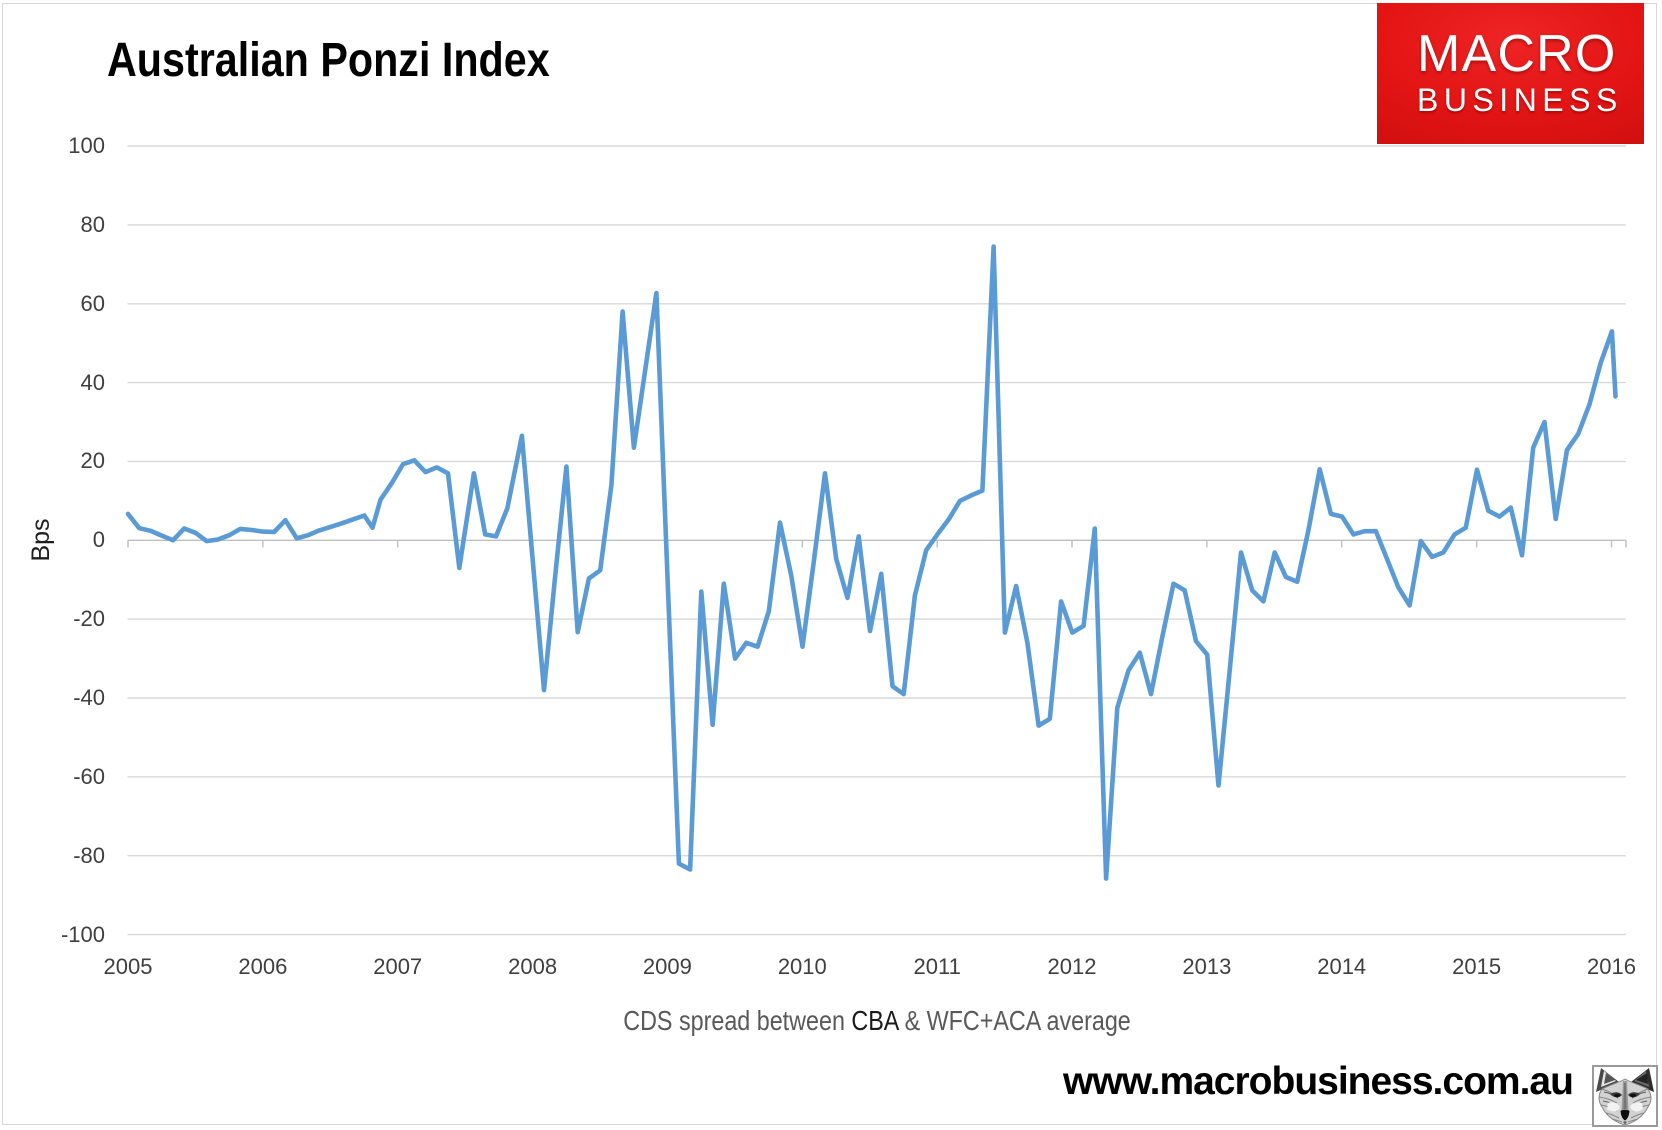  What do you see at coordinates (1072, 966) in the screenshot?
I see `svg-text: 2012` at bounding box center [1072, 966].